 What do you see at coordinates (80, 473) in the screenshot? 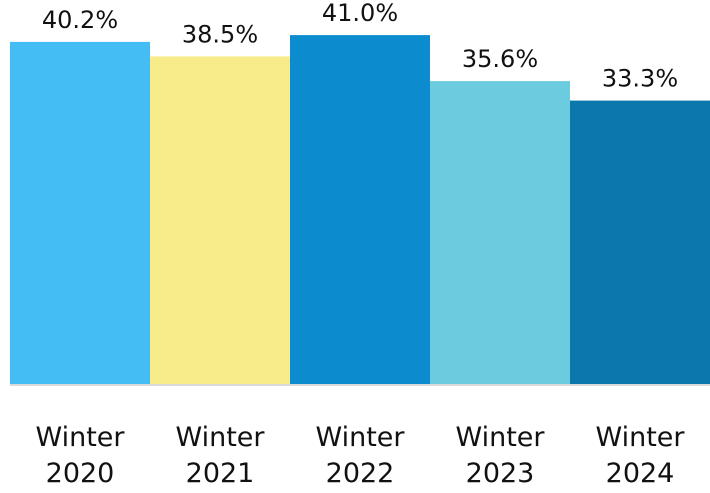
I see `category-label-0-line-1: 2020` at bounding box center [80, 473].